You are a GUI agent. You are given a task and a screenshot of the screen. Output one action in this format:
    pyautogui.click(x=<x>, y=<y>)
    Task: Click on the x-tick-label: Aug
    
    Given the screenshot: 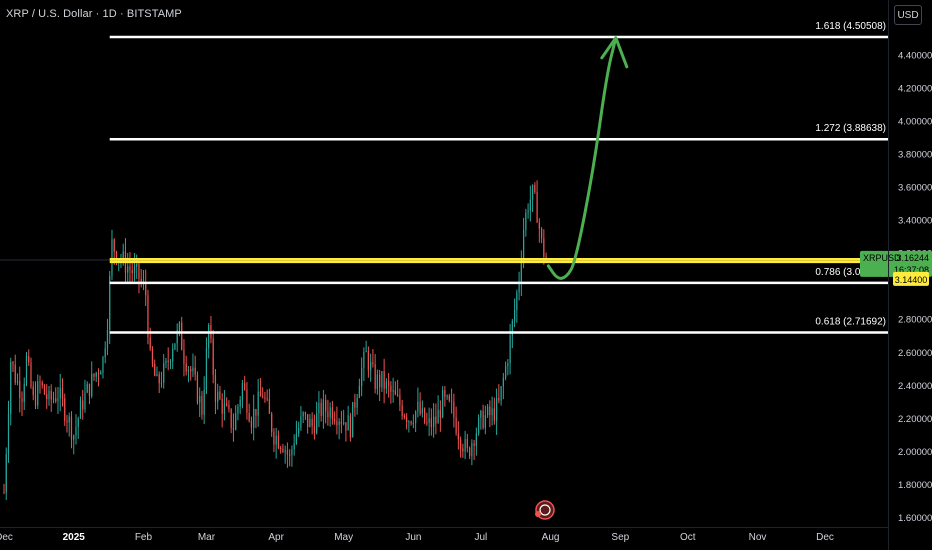 What is the action you would take?
    pyautogui.click(x=551, y=537)
    